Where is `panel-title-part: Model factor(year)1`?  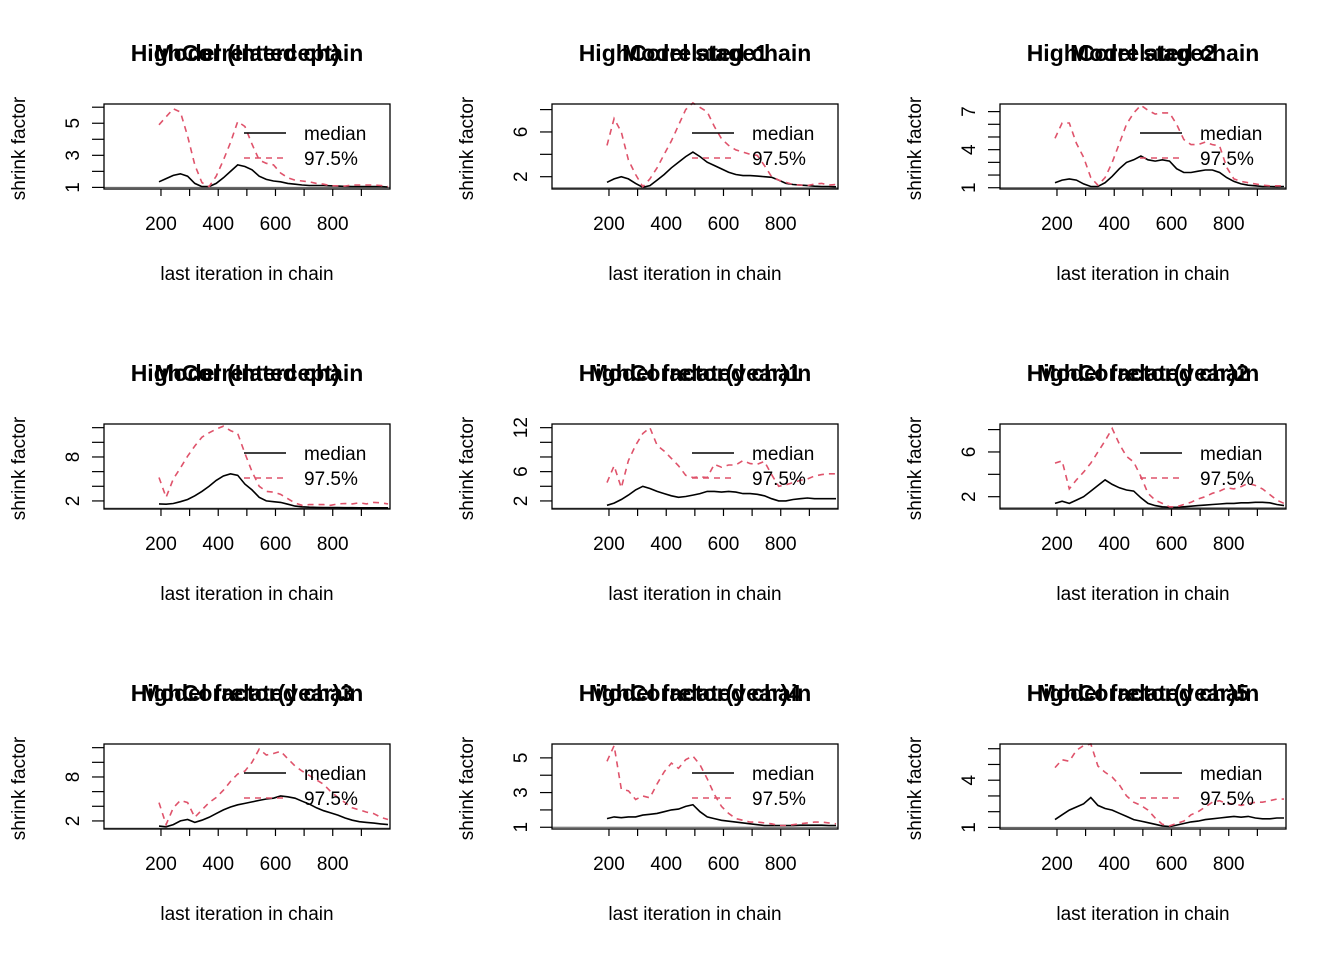
panel-title-part: Model factor(year)1 is located at coordinates (695, 373).